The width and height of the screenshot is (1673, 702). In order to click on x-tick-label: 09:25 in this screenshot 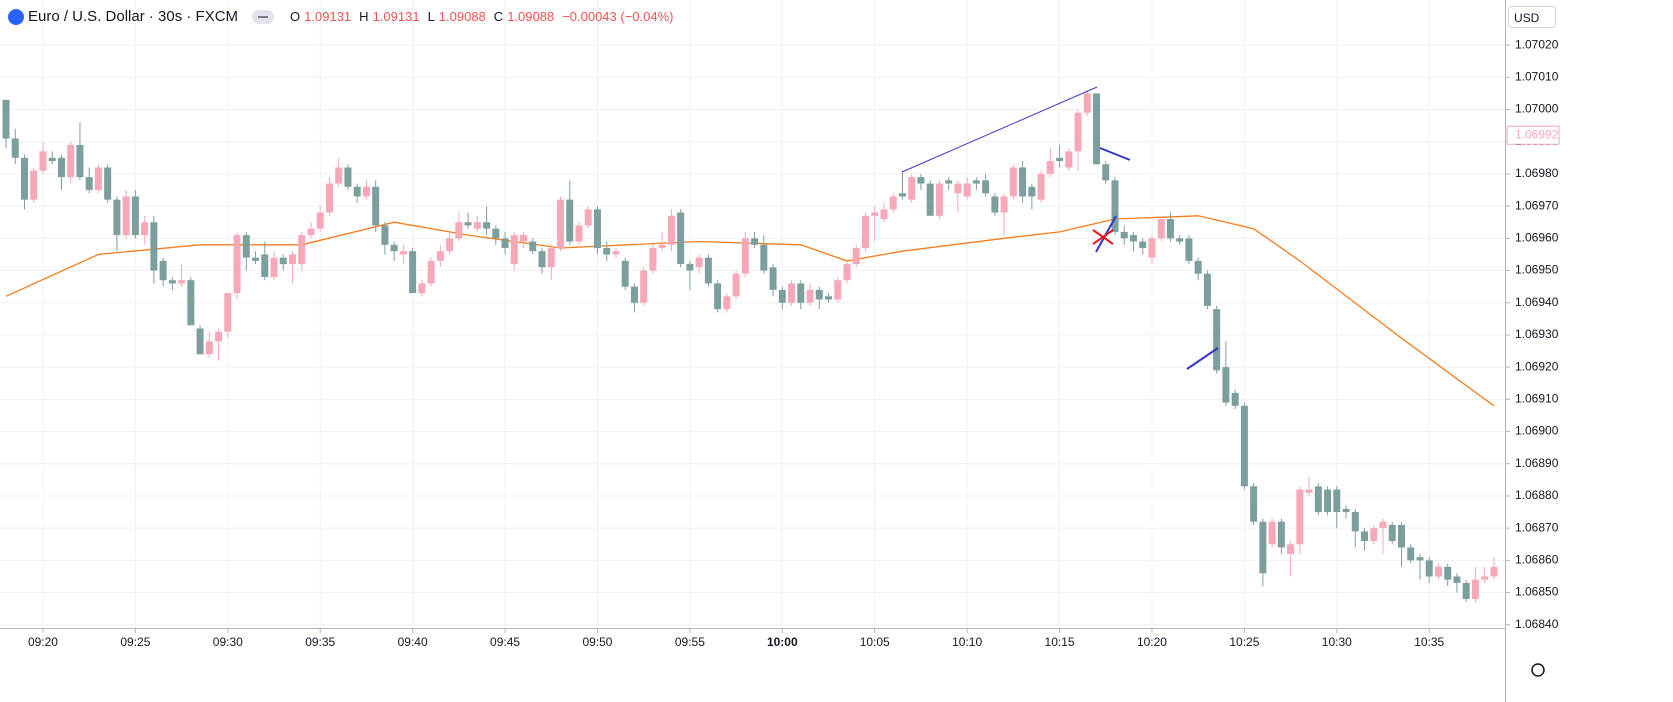, I will do `click(135, 642)`.